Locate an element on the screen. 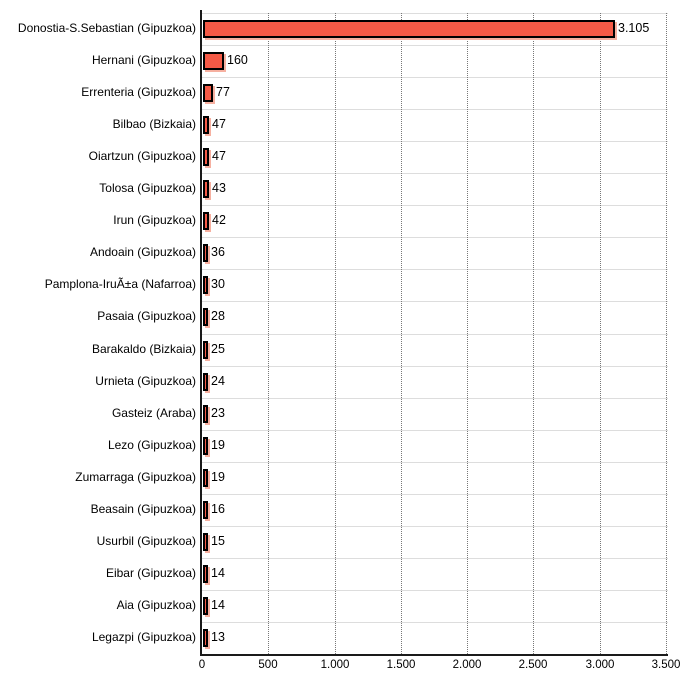 The height and width of the screenshot is (700, 700). x-tick-label: 3.500 is located at coordinates (666, 665).